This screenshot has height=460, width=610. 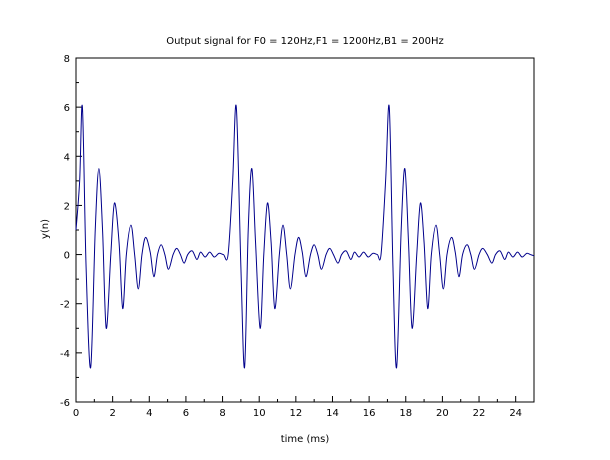 What do you see at coordinates (295, 413) in the screenshot?
I see `x-tick-label: 12` at bounding box center [295, 413].